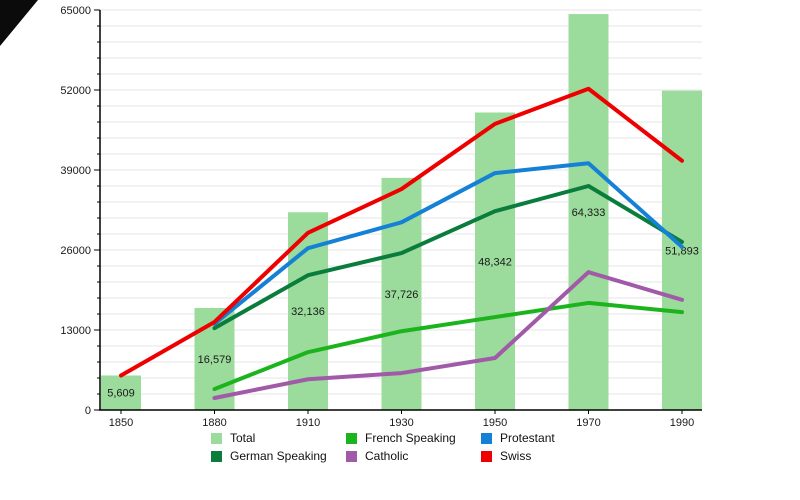 The image size is (800, 500). I want to click on legend-item-protestant: Protestant, so click(548, 438).